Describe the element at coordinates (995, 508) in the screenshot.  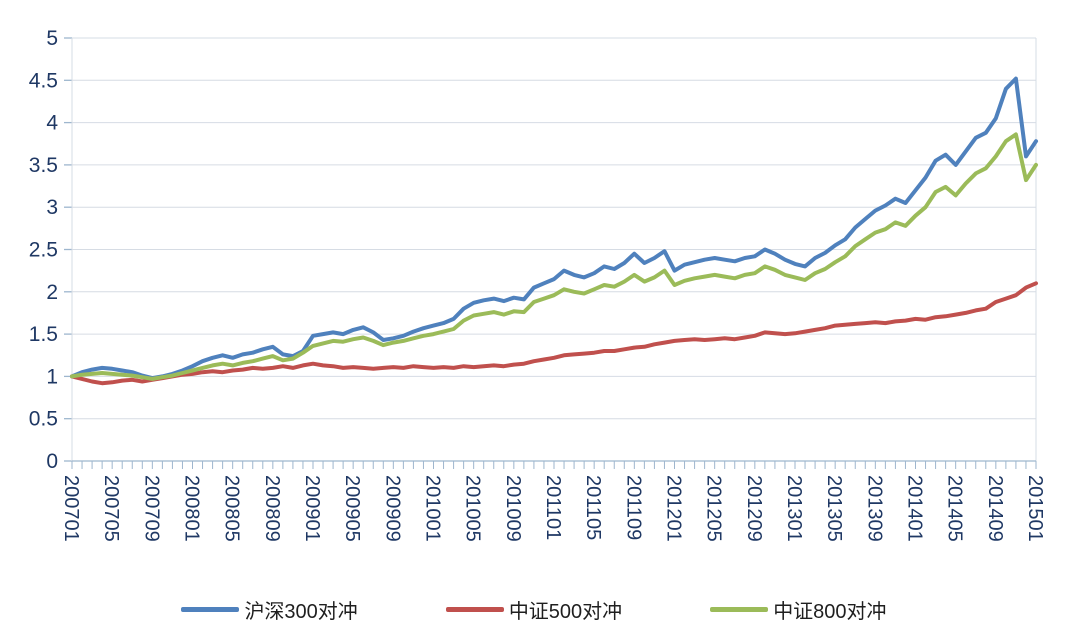
I see `x-axis-label: 201409` at that location.